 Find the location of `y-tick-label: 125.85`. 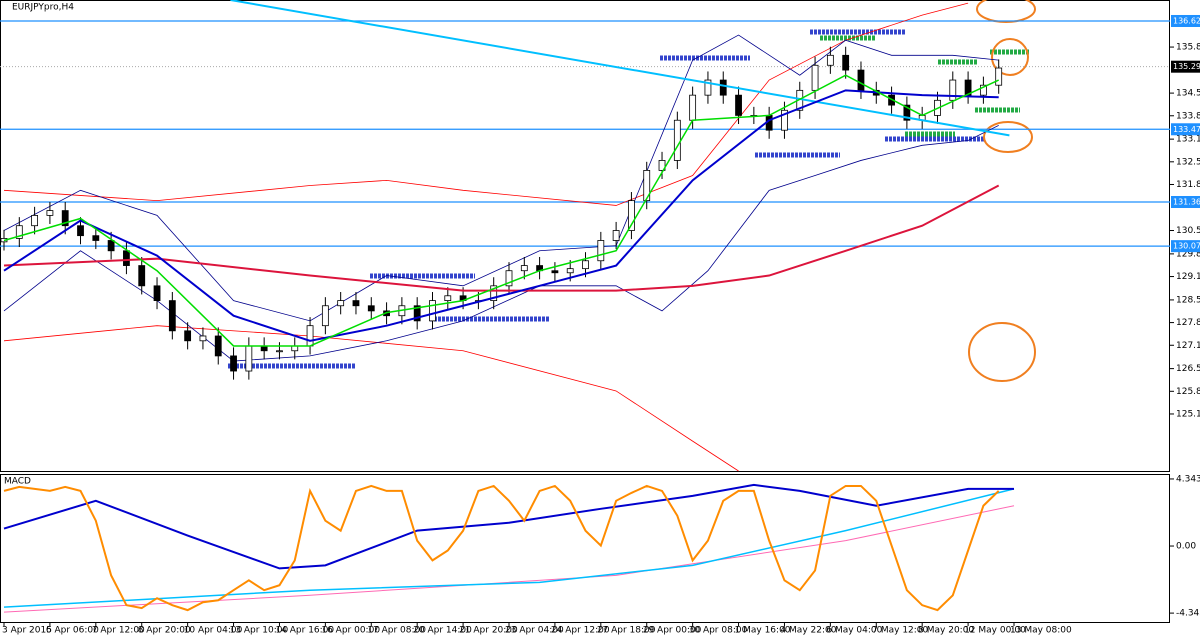

y-tick-label: 125.85 is located at coordinates (1188, 392).